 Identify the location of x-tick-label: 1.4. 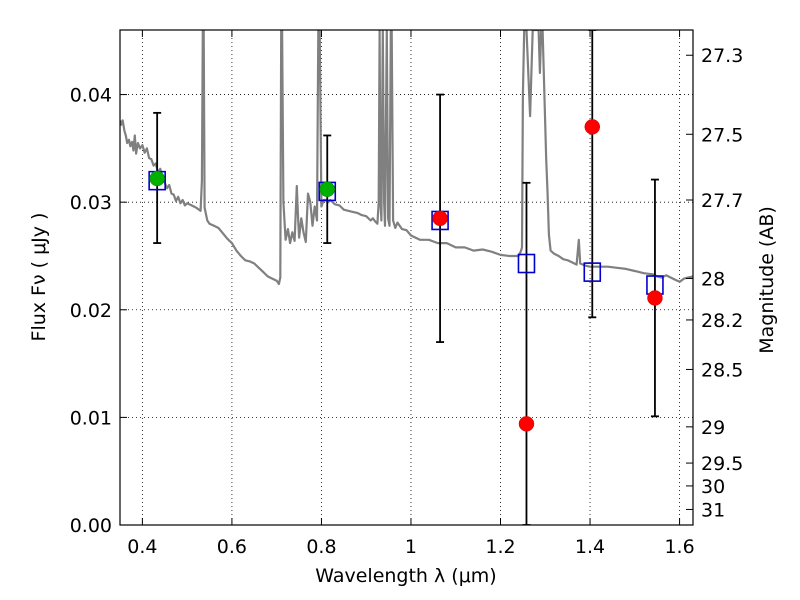
(590, 547).